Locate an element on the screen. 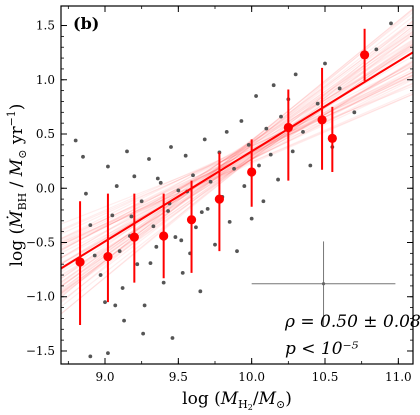  typical-error-center is located at coordinates (323, 284).